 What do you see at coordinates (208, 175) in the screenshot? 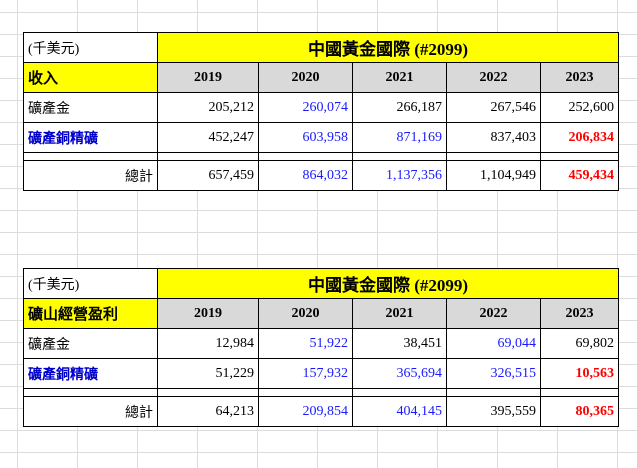
I see `cell-value: 657,459` at bounding box center [208, 175].